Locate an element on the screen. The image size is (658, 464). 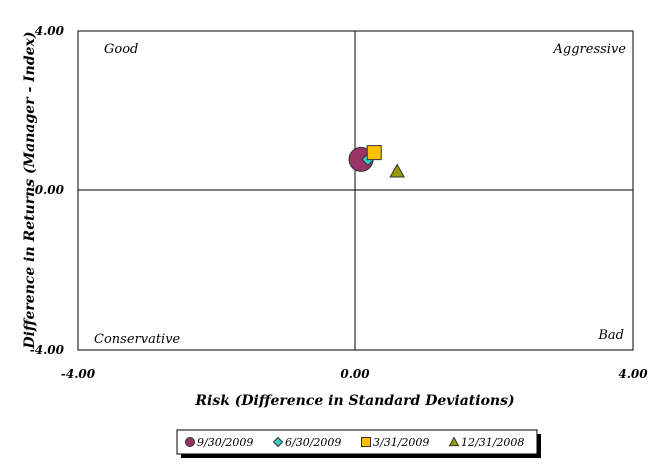
legend-label-6-30-2009: 6/30/2009 is located at coordinates (313, 442).